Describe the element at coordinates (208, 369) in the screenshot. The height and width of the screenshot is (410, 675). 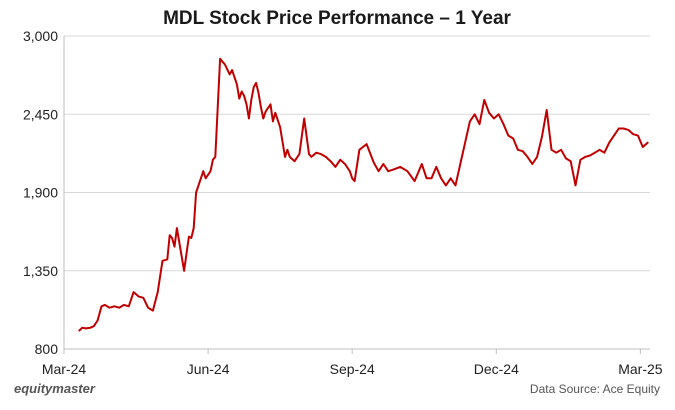
I see `x-tick-label: Jun-24` at that location.